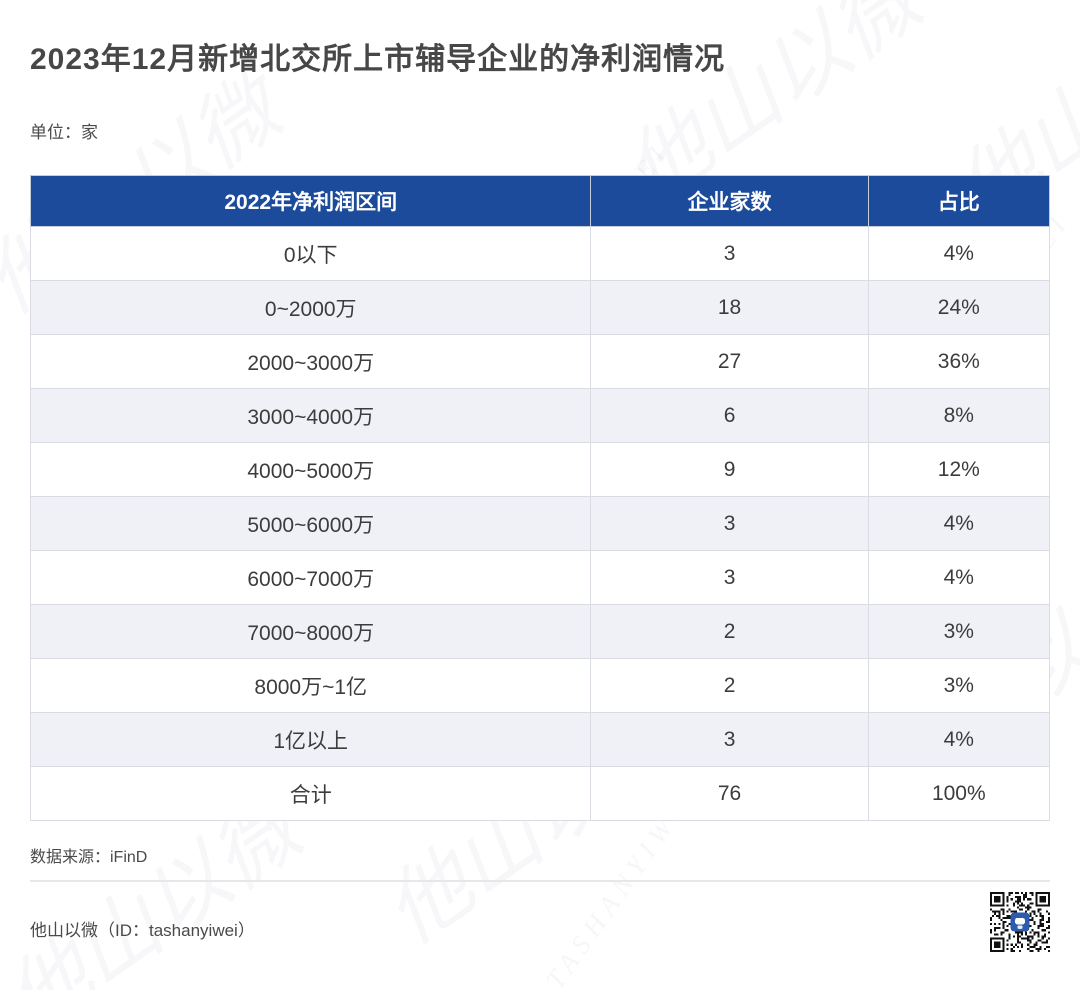 The height and width of the screenshot is (990, 1080). What do you see at coordinates (959, 201) in the screenshot?
I see `column-header-share: 占比` at bounding box center [959, 201].